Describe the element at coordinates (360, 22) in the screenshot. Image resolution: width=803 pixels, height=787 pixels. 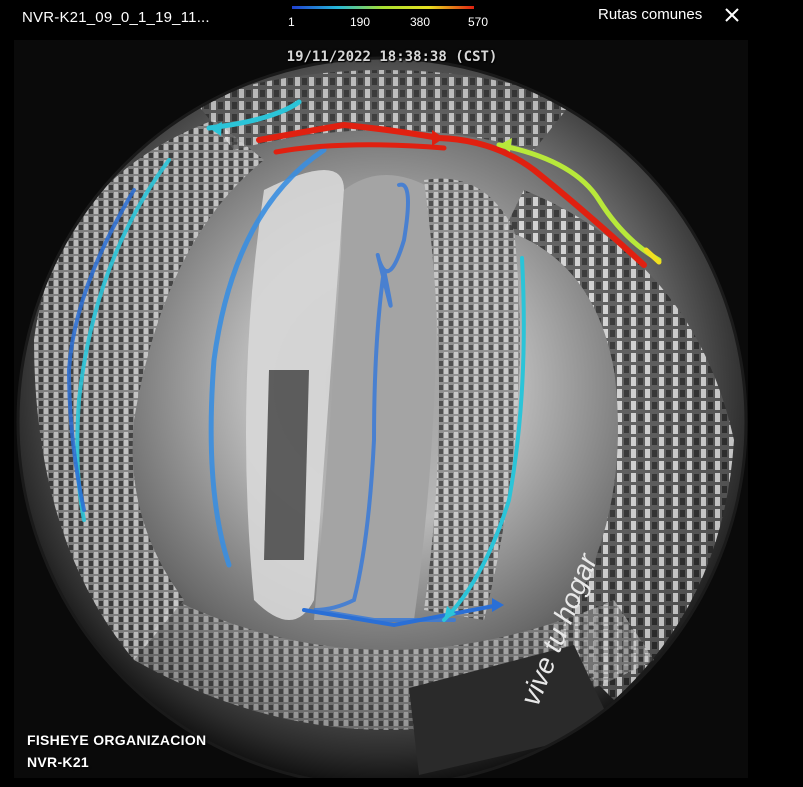
I see `legend-tick: 190` at that location.